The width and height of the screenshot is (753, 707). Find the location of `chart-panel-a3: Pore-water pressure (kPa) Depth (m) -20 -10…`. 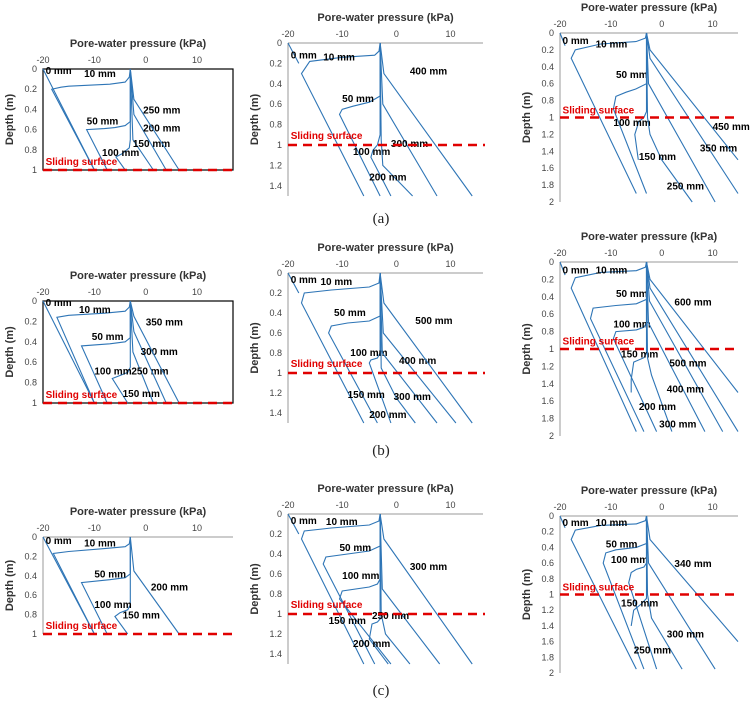

chart-panel-a3: Pore-water pressure (kPa) Depth (m) -20 -10… is located at coordinates (635, 104).